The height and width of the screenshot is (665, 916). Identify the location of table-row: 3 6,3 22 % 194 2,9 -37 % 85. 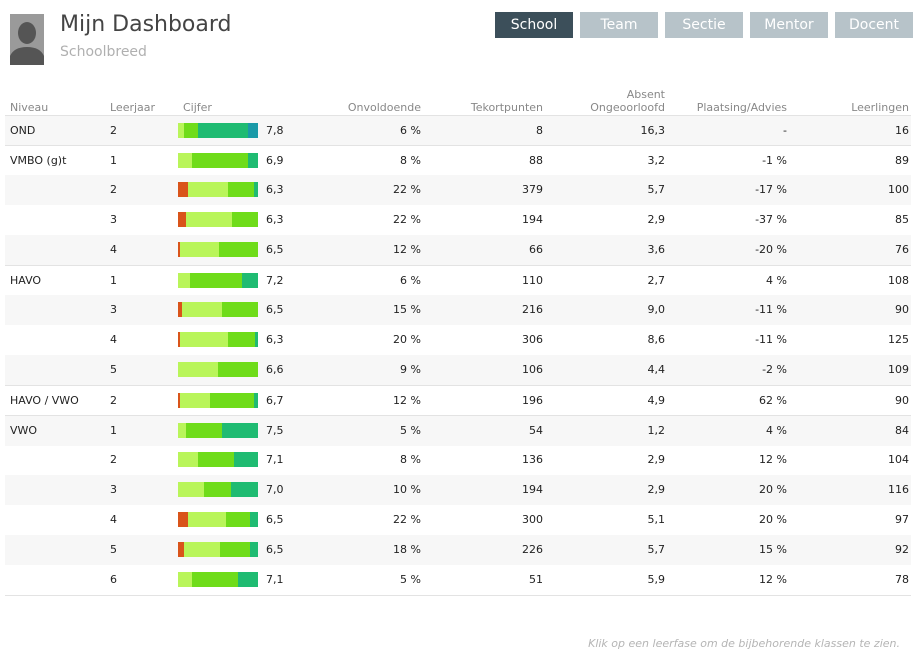
(458, 220).